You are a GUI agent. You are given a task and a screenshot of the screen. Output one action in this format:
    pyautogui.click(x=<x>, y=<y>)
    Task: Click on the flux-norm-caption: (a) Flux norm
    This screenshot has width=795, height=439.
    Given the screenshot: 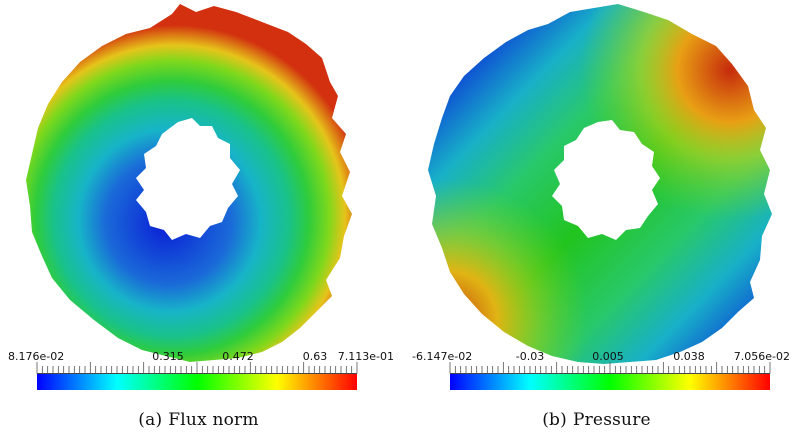 What is the action you would take?
    pyautogui.click(x=198, y=420)
    